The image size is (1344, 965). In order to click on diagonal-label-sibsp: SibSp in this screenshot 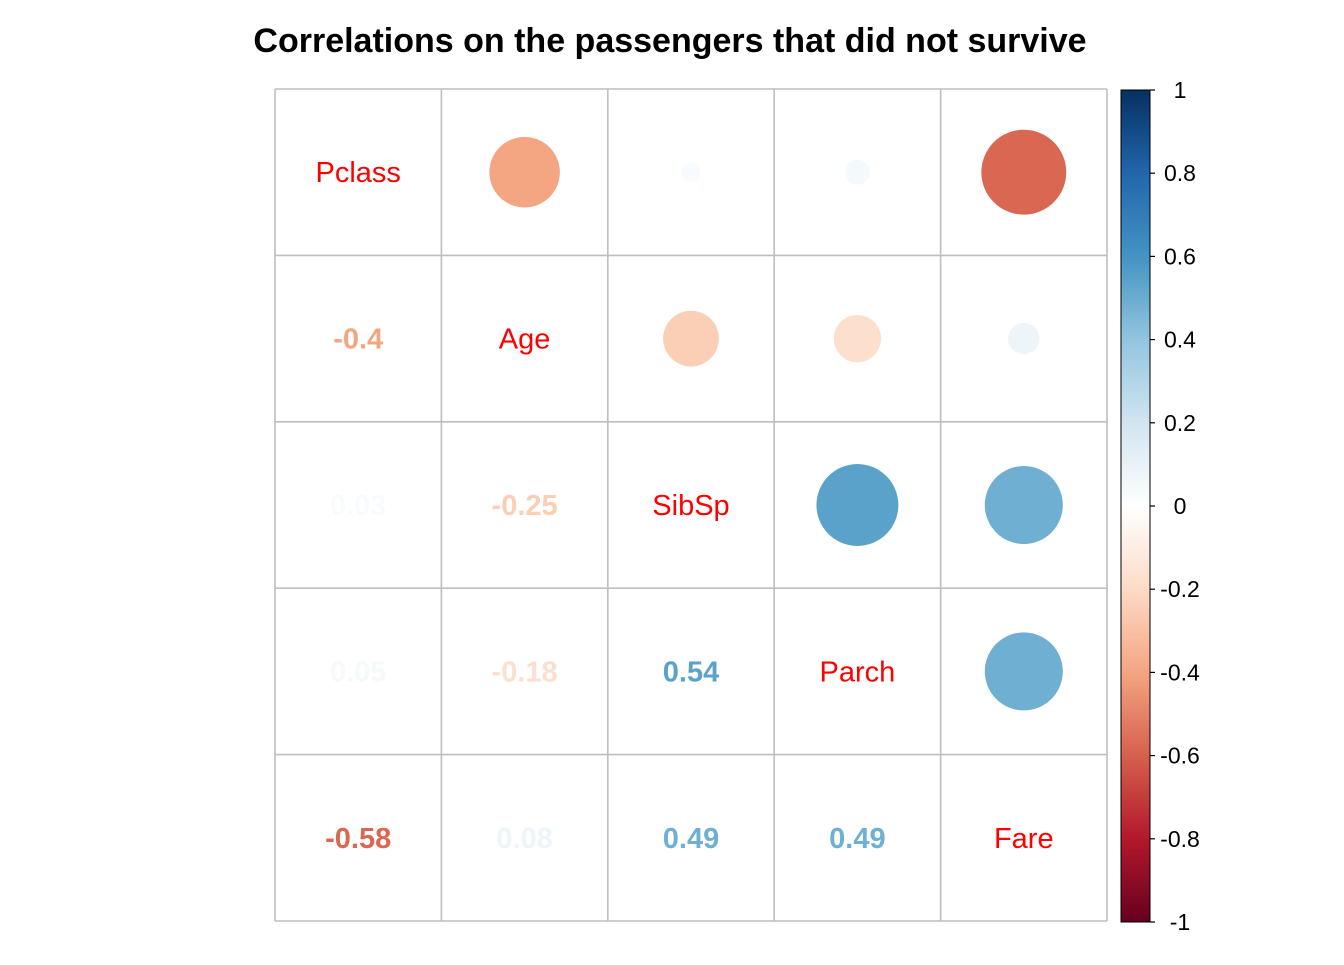, I will do `click(690, 506)`.